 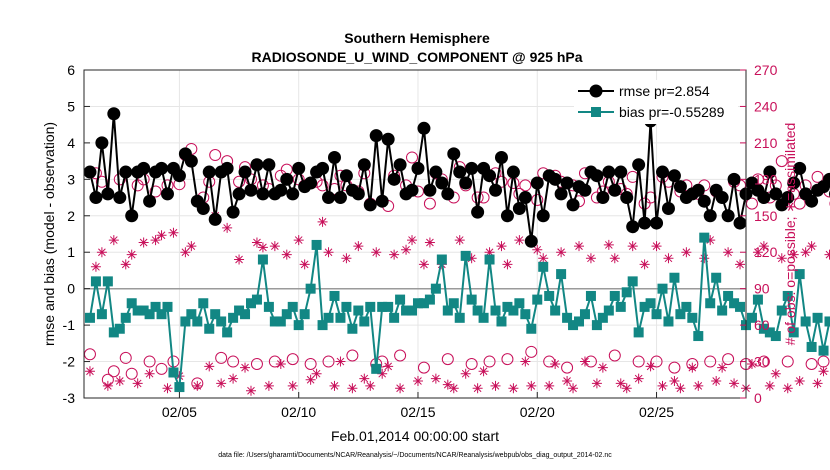 What do you see at coordinates (762, 362) in the screenshot?
I see `right-tick-label: 30` at bounding box center [762, 362].